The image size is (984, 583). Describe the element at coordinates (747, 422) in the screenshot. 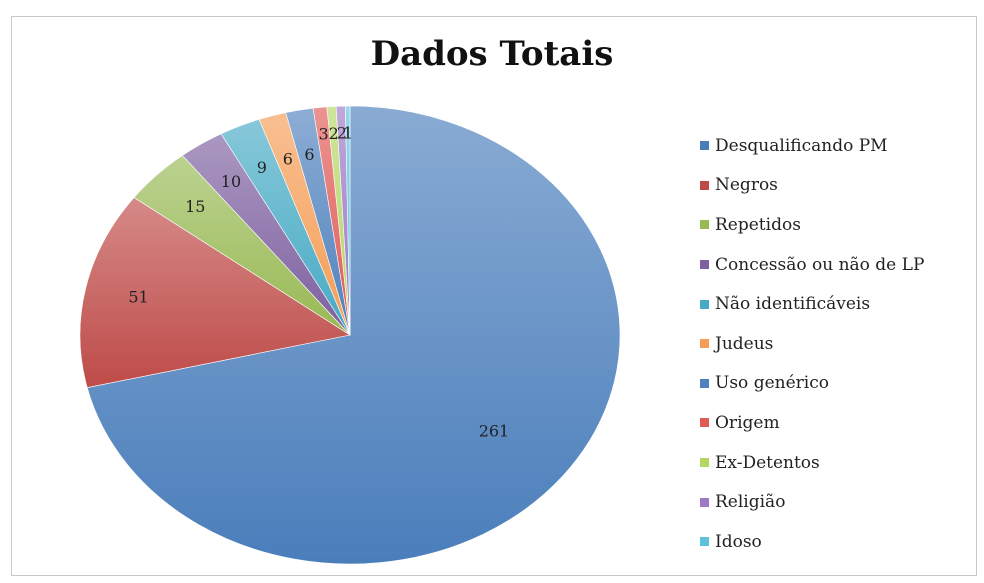

I see `legend-label: Origem` at that location.